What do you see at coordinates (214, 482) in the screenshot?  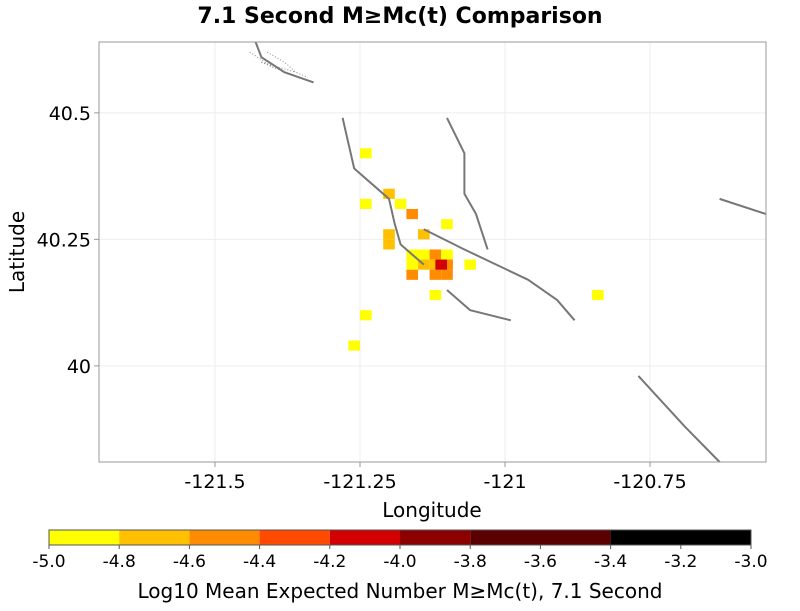 I see `x-tick-label: -121.5` at bounding box center [214, 482].